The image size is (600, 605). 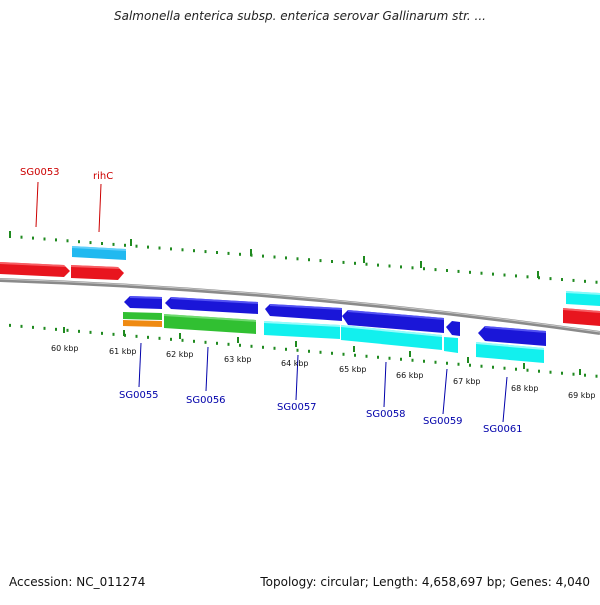 What do you see at coordinates (393, 321) in the screenshot?
I see `gene-SG0058` at bounding box center [393, 321].